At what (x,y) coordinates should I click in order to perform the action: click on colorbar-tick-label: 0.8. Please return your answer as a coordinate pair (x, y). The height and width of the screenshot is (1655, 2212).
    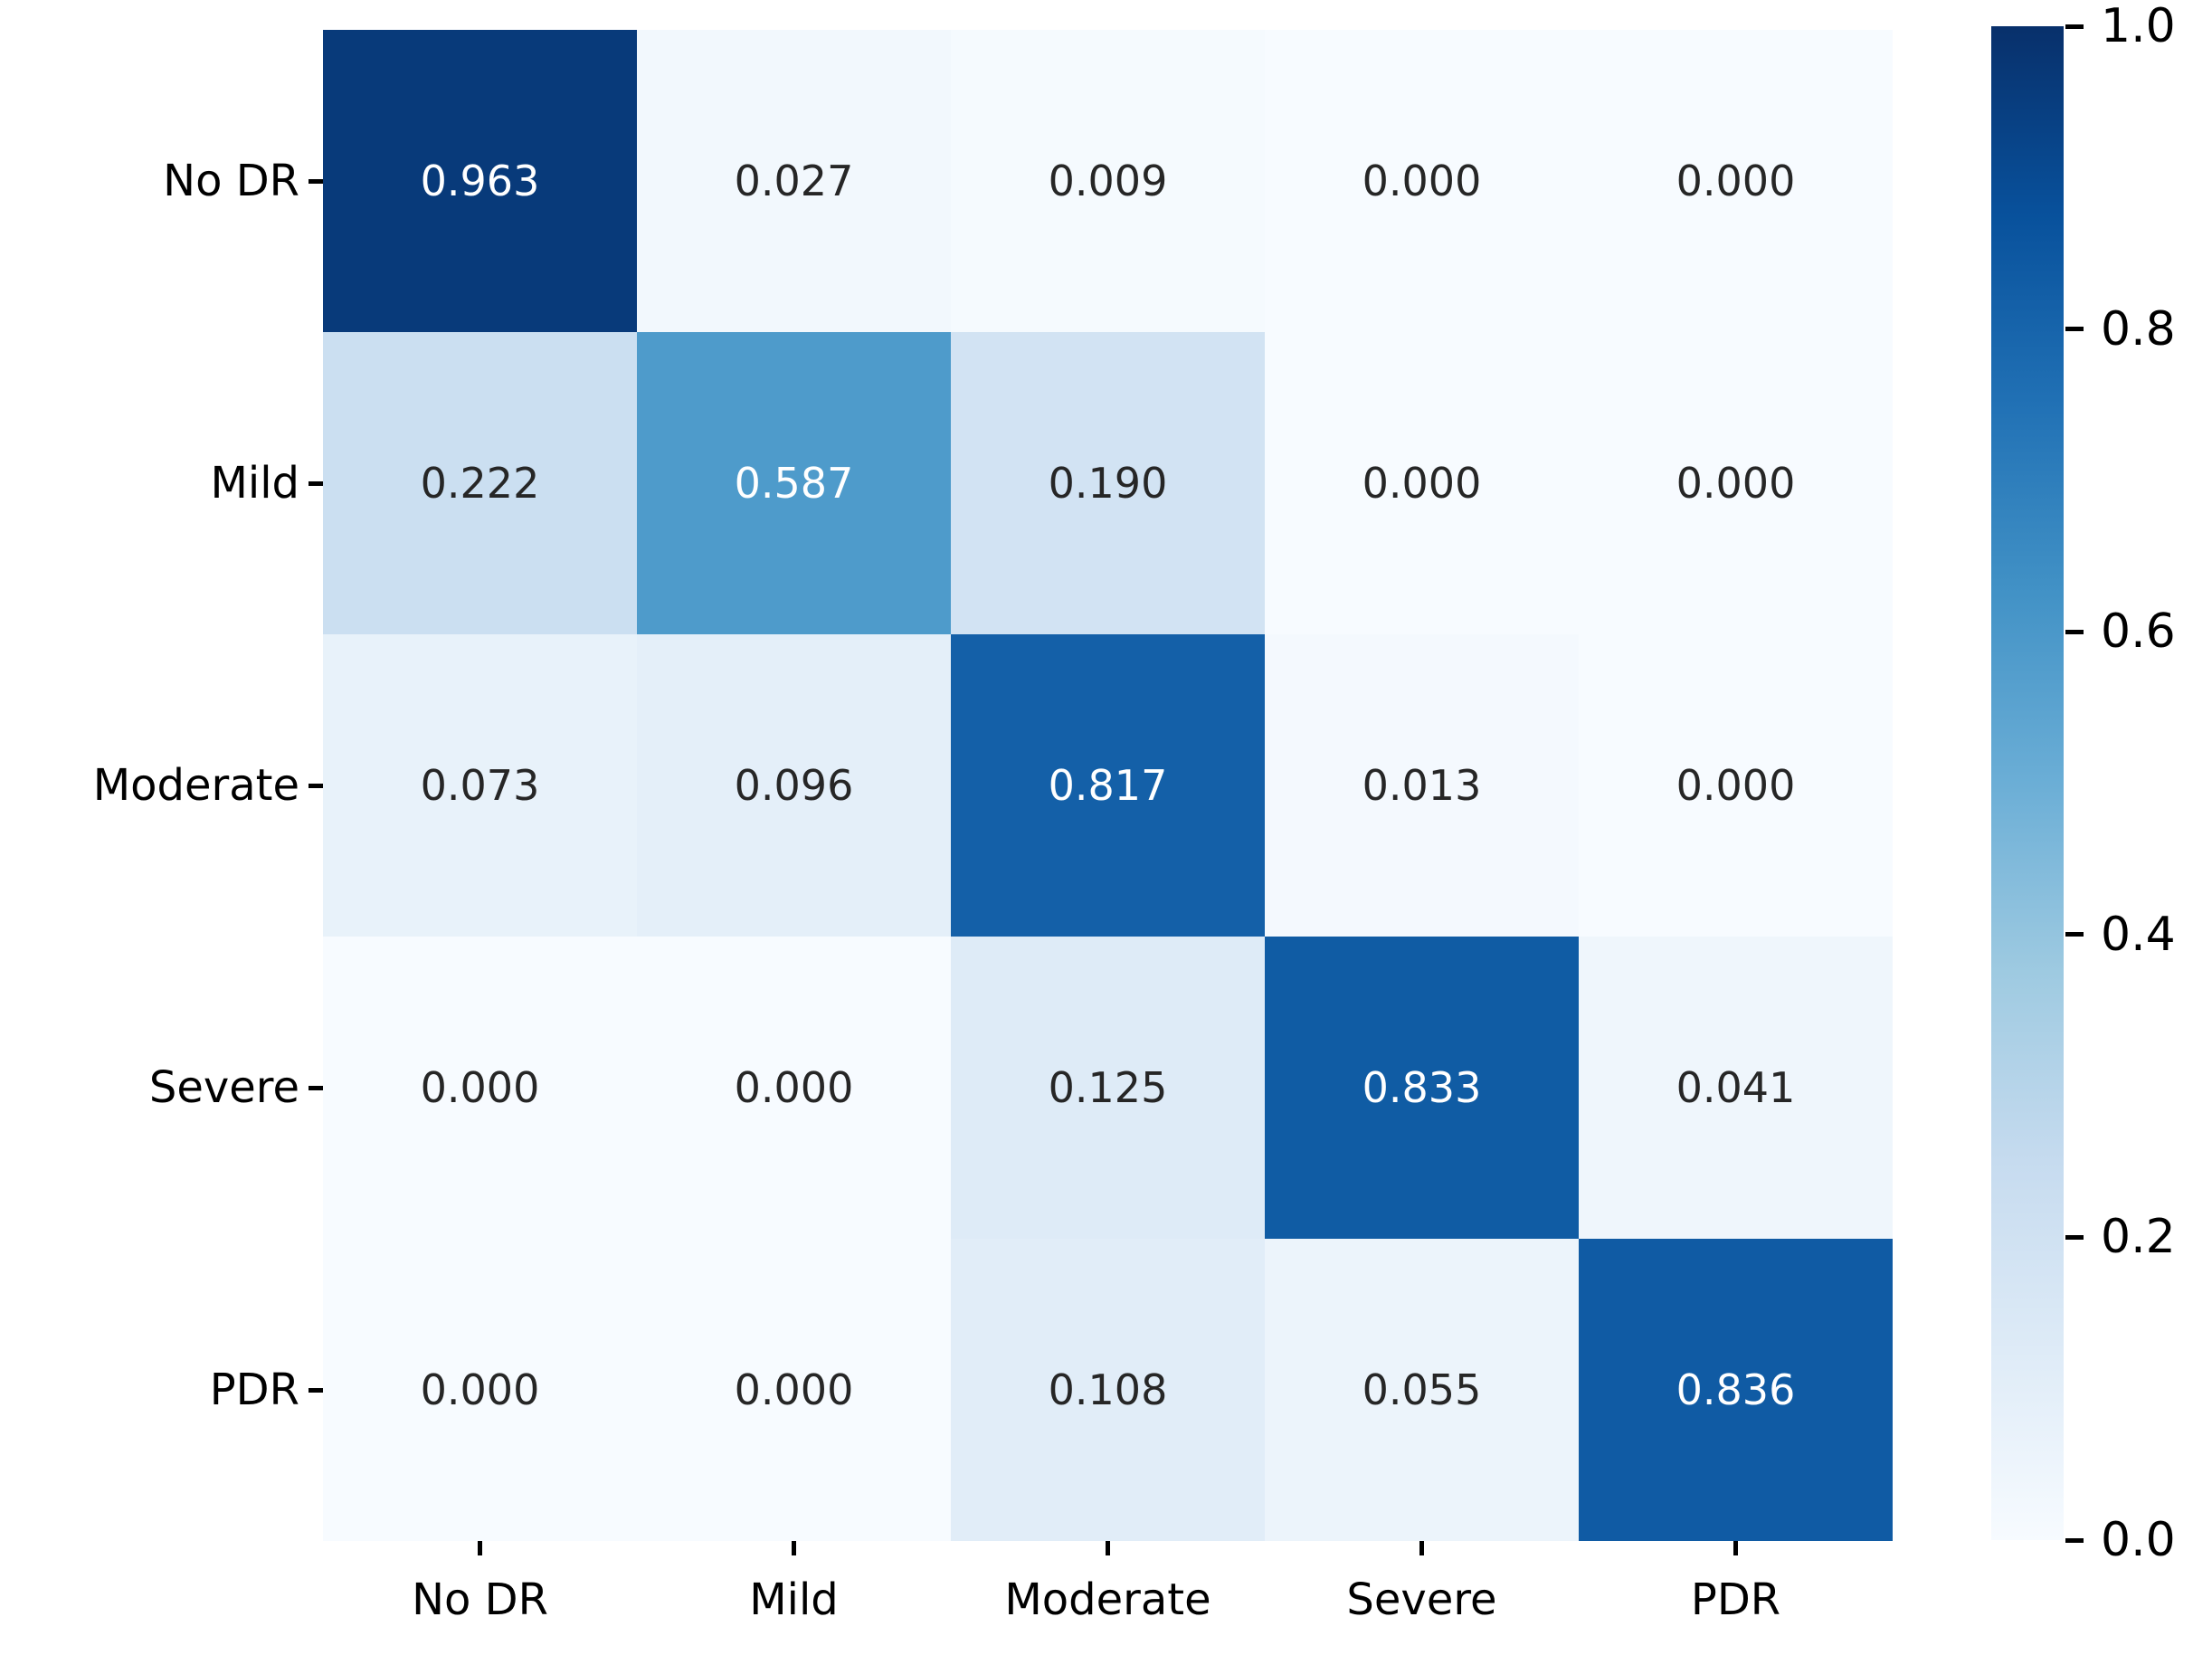
    Looking at the image, I should click on (2139, 329).